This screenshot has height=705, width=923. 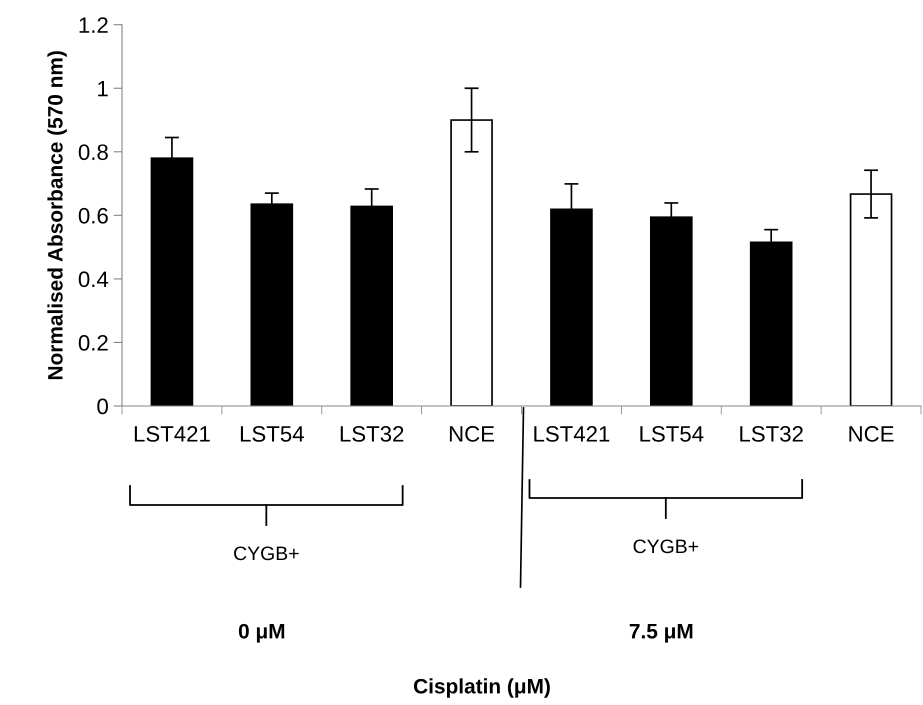 What do you see at coordinates (94, 25) in the screenshot?
I see `y-tick-label: 1.2` at bounding box center [94, 25].